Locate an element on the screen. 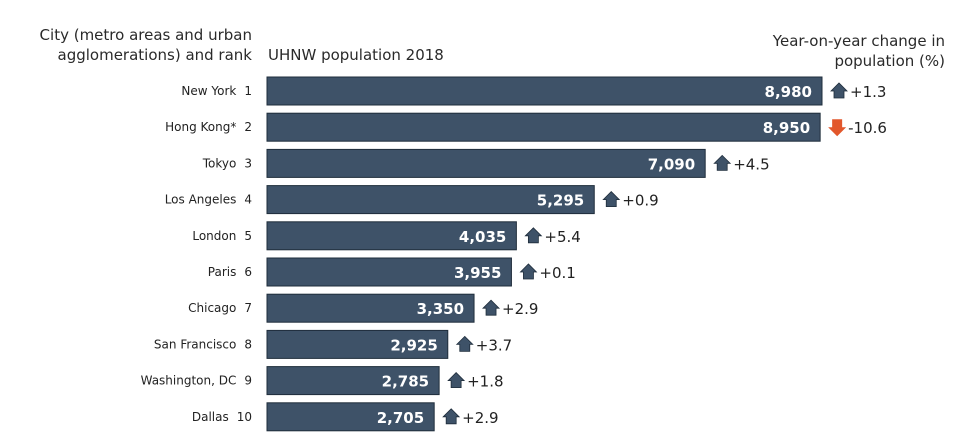  city-rank: 4 is located at coordinates (248, 200).